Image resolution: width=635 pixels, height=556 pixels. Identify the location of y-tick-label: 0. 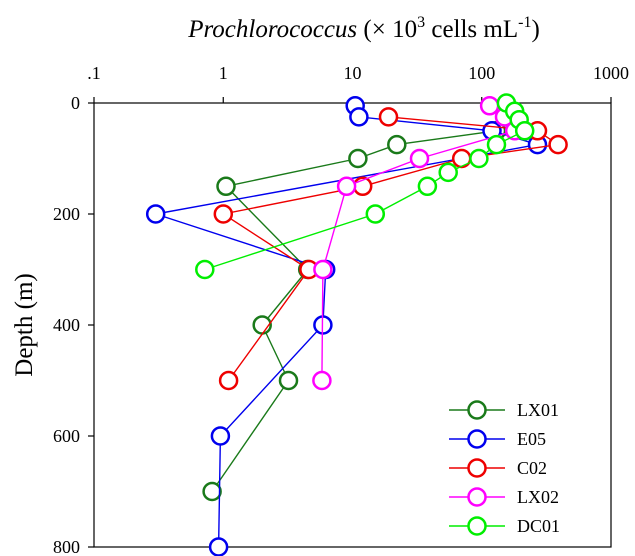
(75, 103).